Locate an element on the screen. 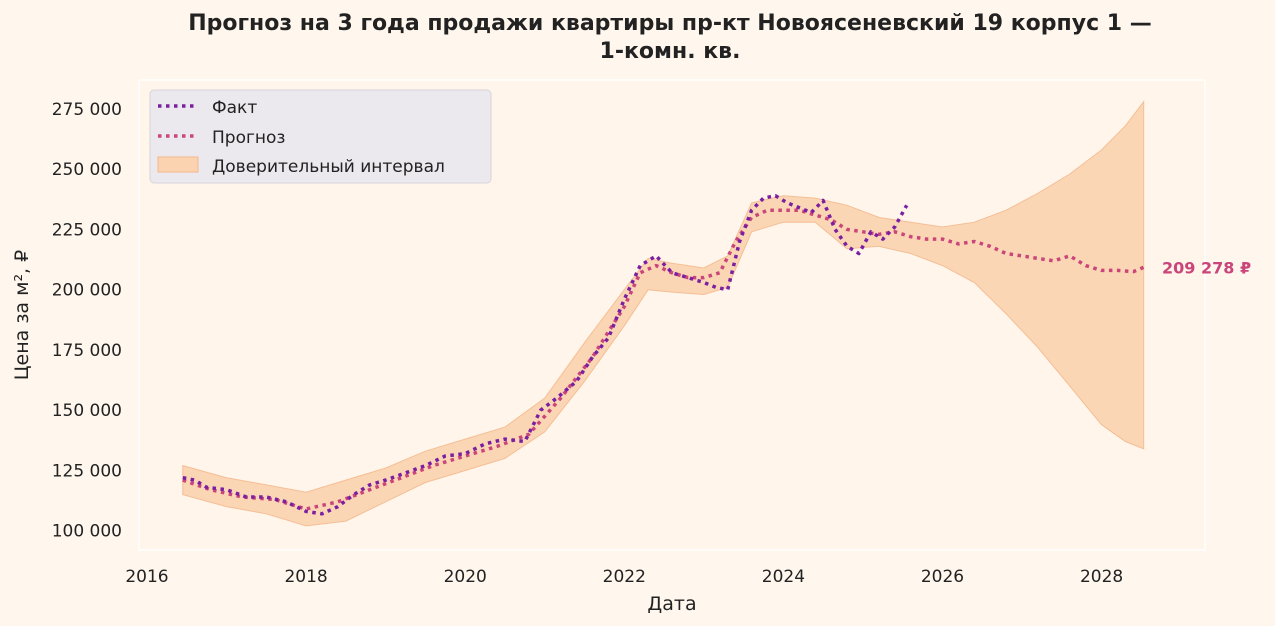 Image resolution: width=1275 pixels, height=626 pixels. x-tick-label: 2022 is located at coordinates (624, 577).